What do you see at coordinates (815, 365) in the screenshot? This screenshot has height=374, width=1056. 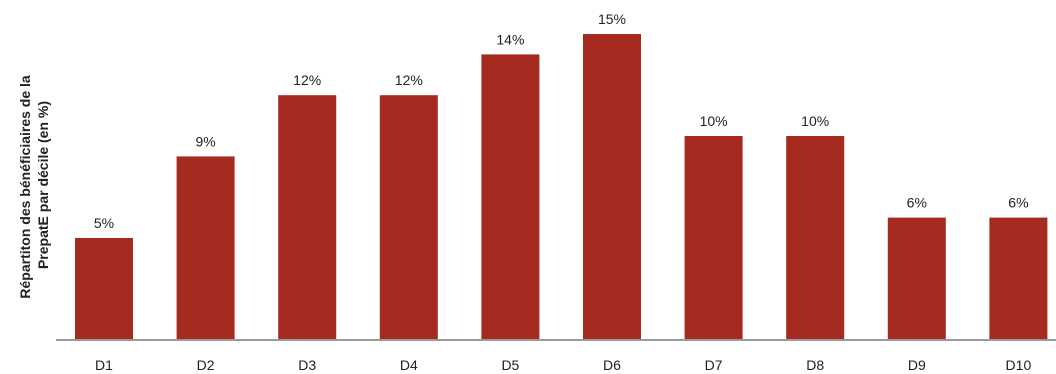 I see `x-tick-label-d8: D8` at bounding box center [815, 365].